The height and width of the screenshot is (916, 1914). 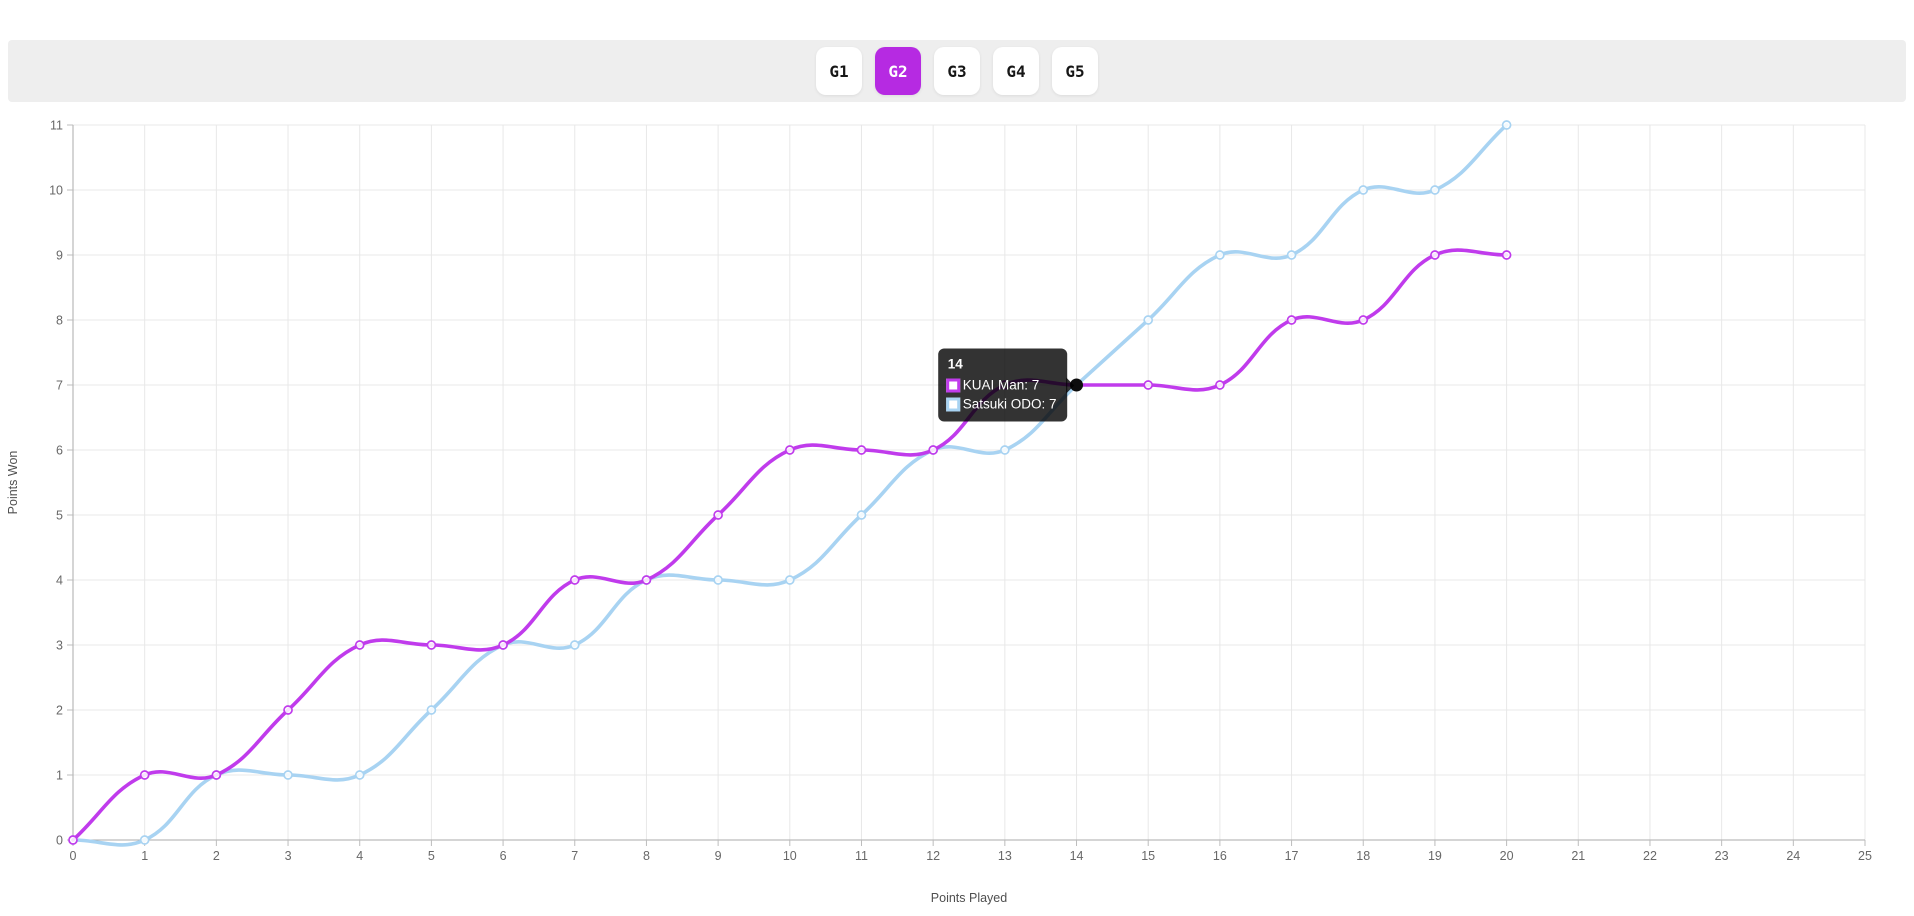 I want to click on y-tick-label: 1, so click(x=59, y=776).